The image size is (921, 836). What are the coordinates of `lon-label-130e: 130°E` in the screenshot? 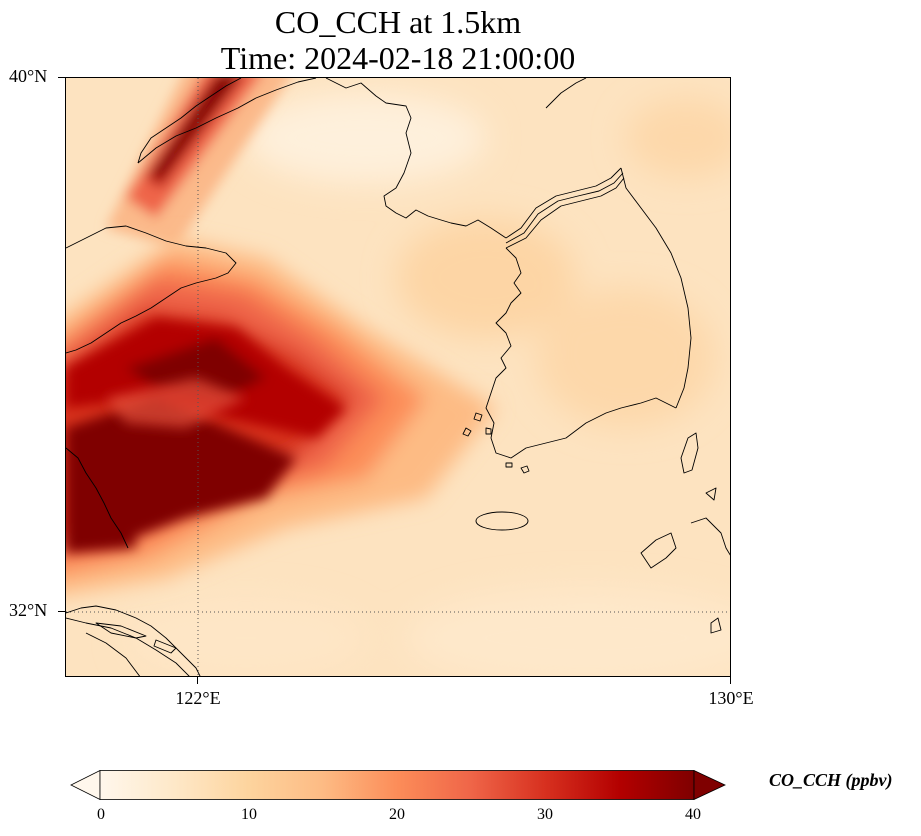 It's located at (731, 698).